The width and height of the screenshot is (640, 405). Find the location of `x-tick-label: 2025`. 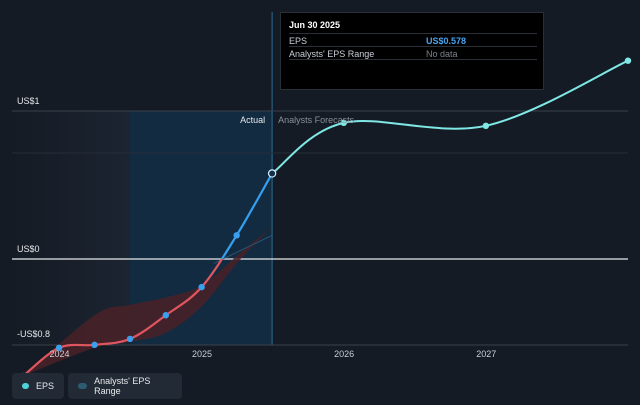

x-tick-label: 2025 is located at coordinates (202, 354).